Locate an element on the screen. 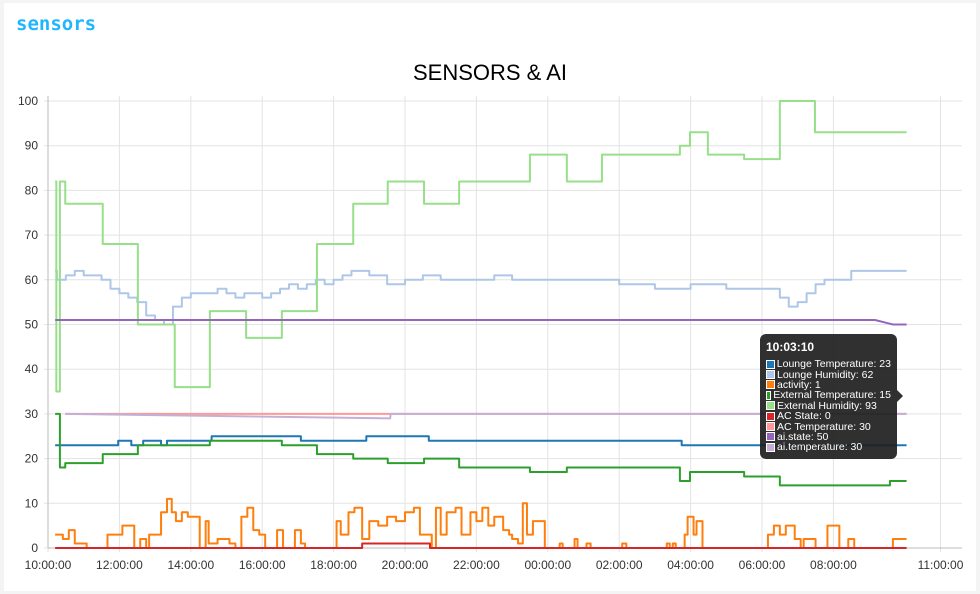 This screenshot has width=980, height=594. tooltip-item: AC State: 0 is located at coordinates (828, 416).